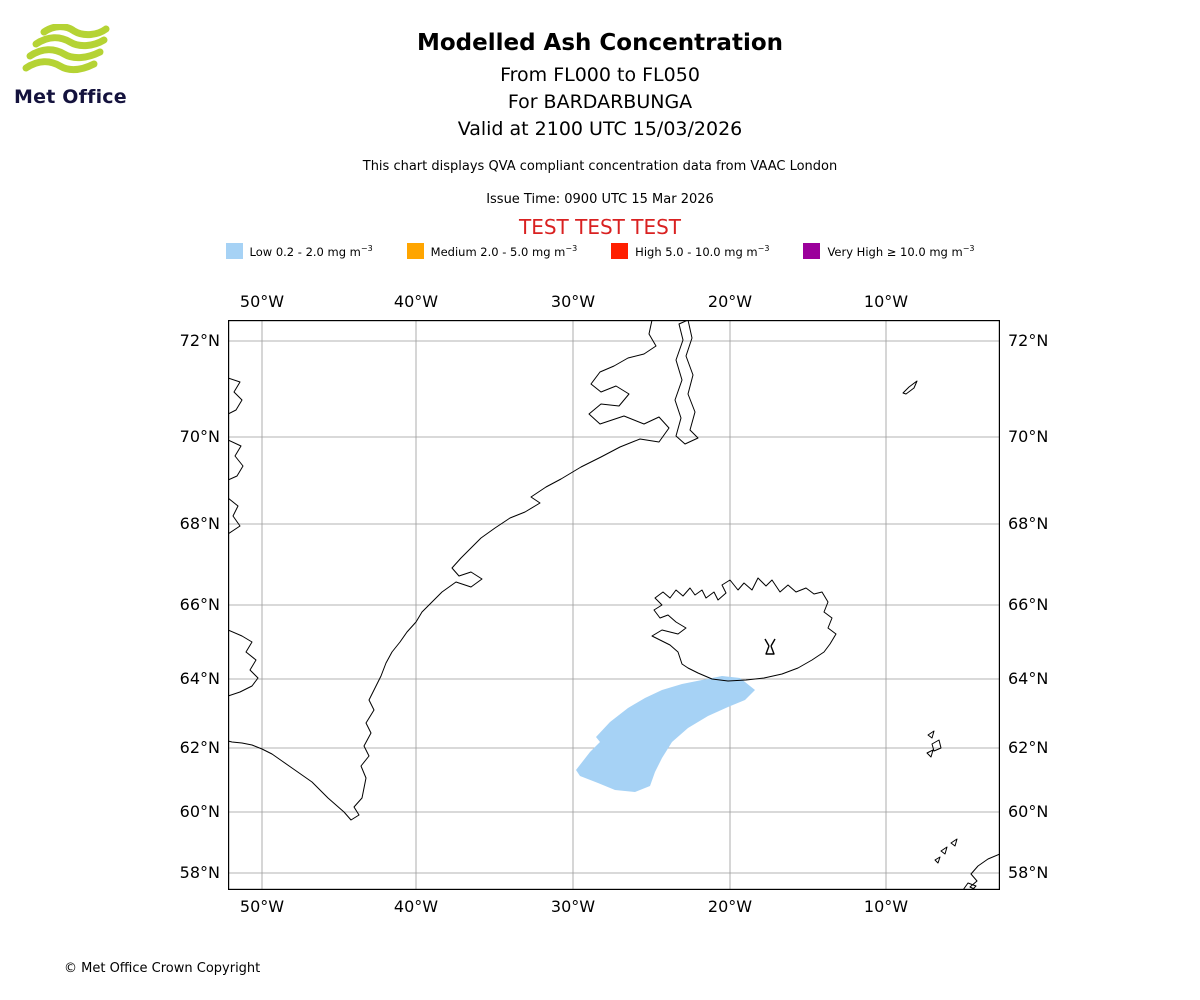 The height and width of the screenshot is (1000, 1200). I want to click on legend-swatch-medium, so click(415, 251).